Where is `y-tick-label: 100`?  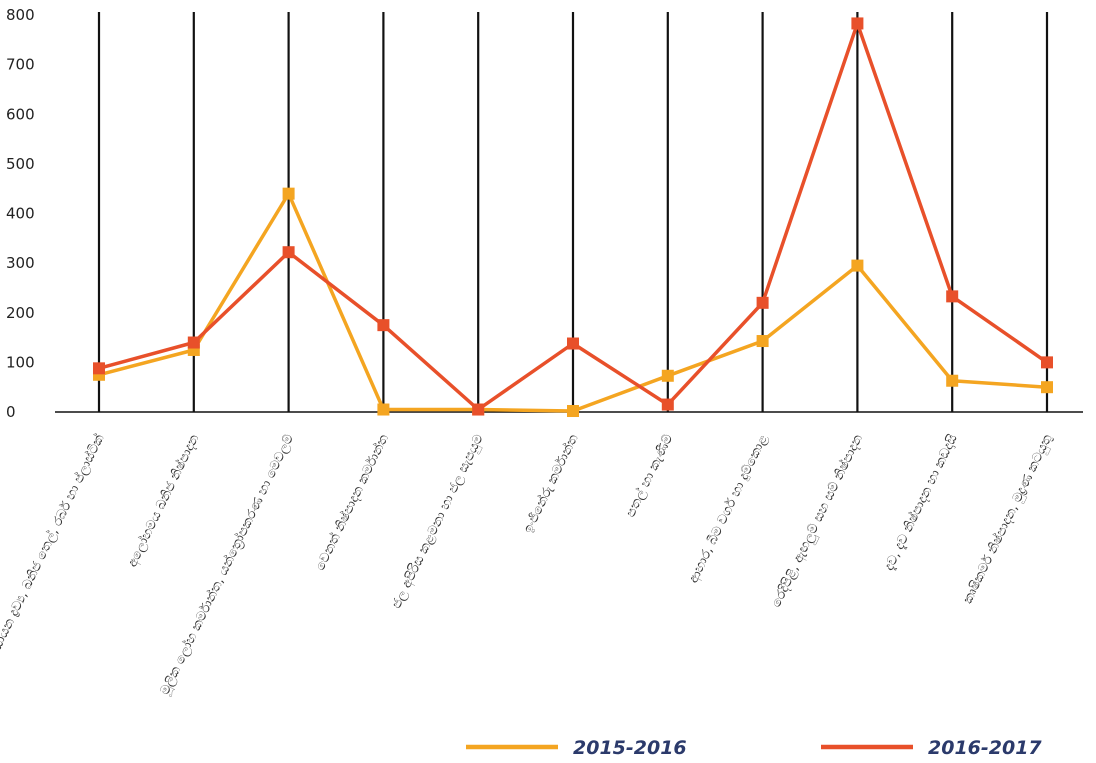 y-tick-label: 100 is located at coordinates (20, 362).